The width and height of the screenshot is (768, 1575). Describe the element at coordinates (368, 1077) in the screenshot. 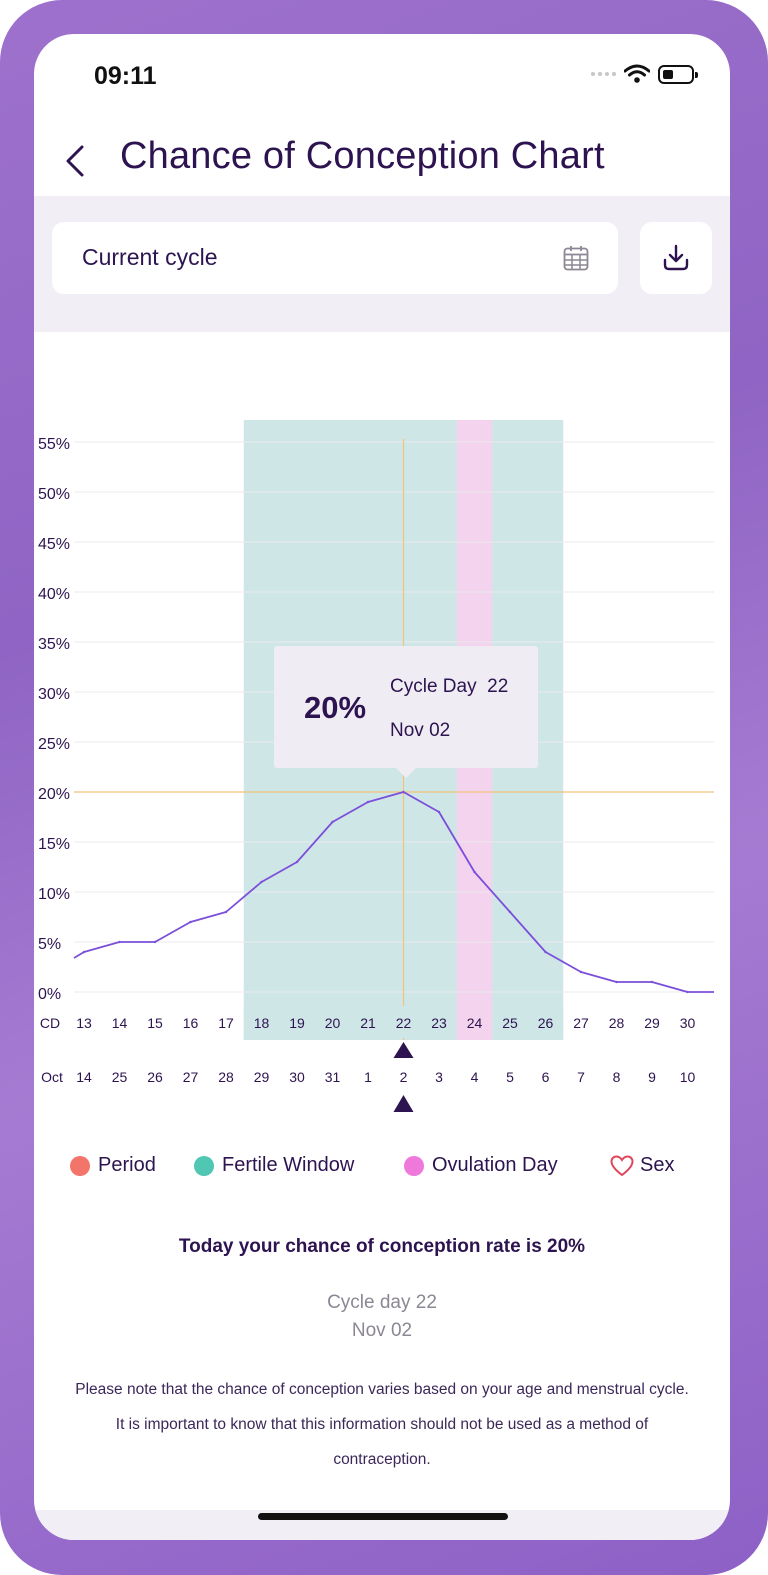

I see `date-label: 1` at that location.